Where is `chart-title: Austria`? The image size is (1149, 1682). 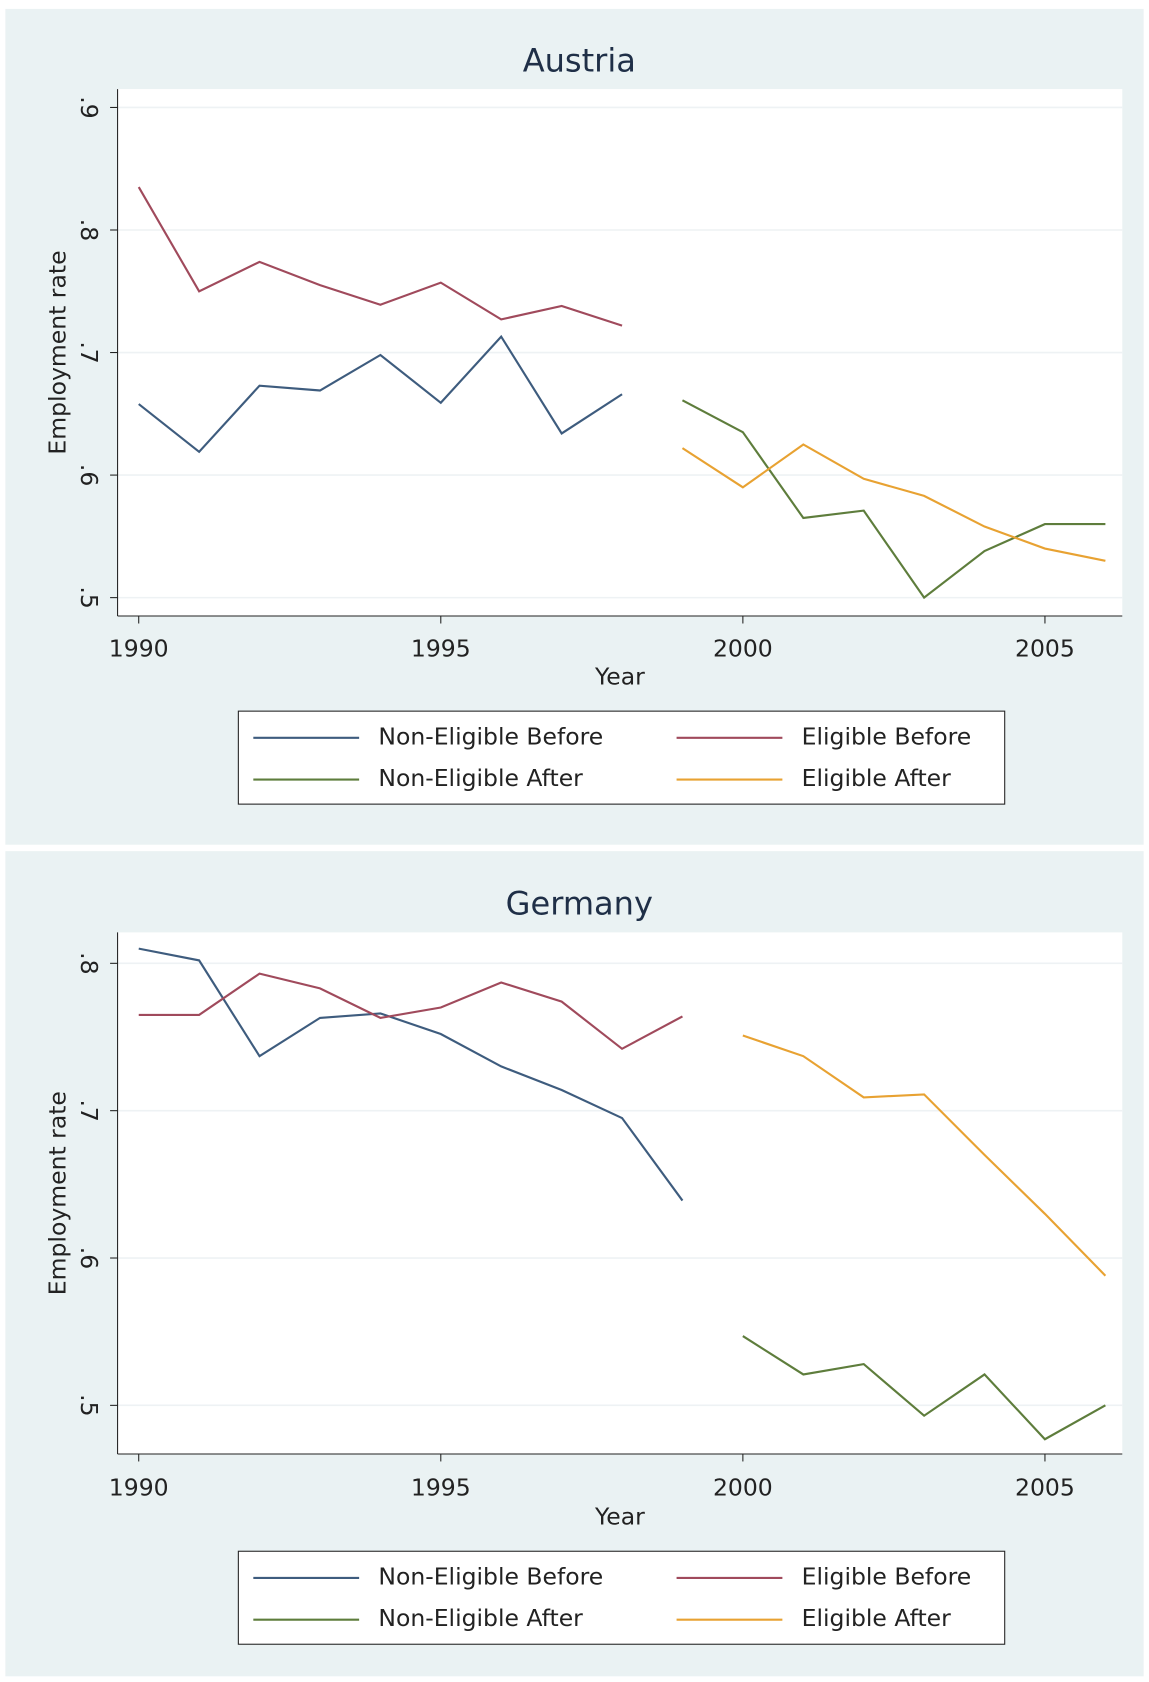 chart-title: Austria is located at coordinates (579, 60).